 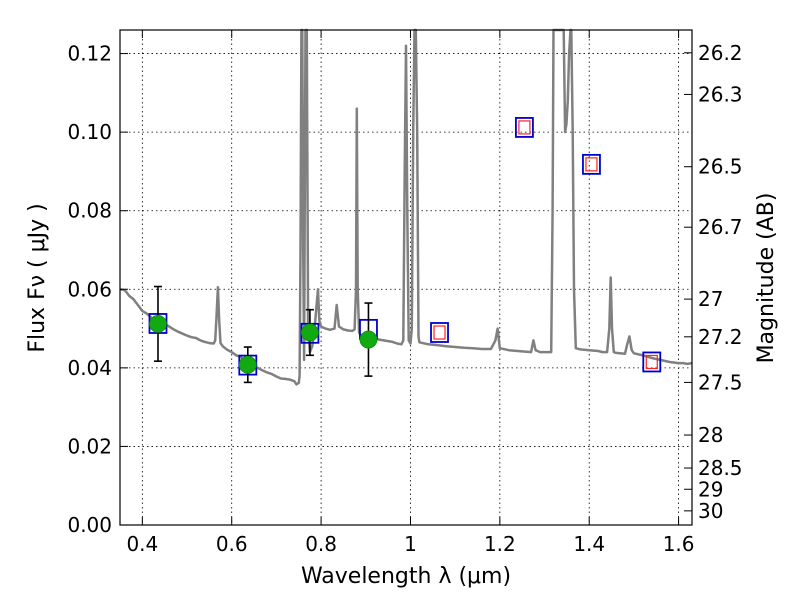 I want to click on y2-tick-label-2: 26.5, so click(x=720, y=167).